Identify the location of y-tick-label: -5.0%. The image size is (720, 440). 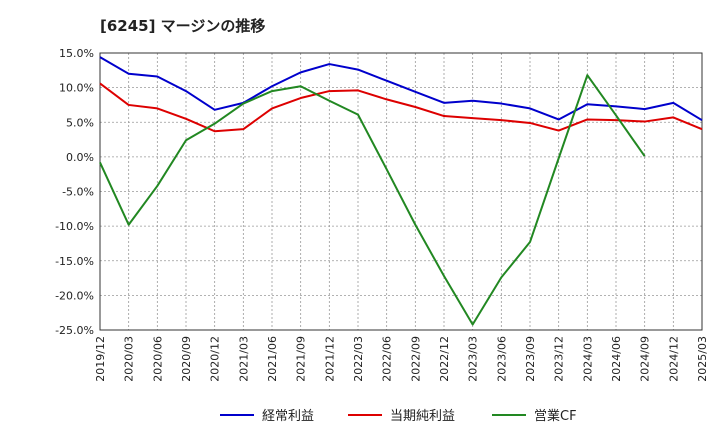
(78, 192).